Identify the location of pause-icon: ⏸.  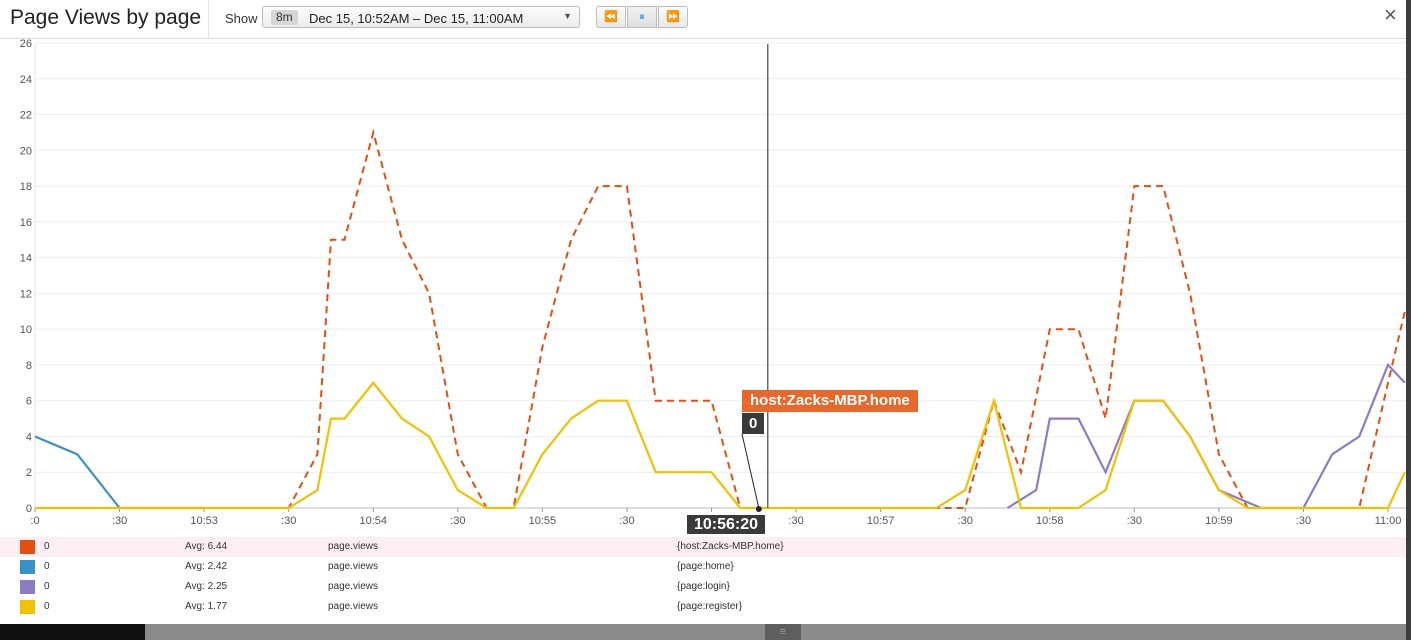
(642, 17).